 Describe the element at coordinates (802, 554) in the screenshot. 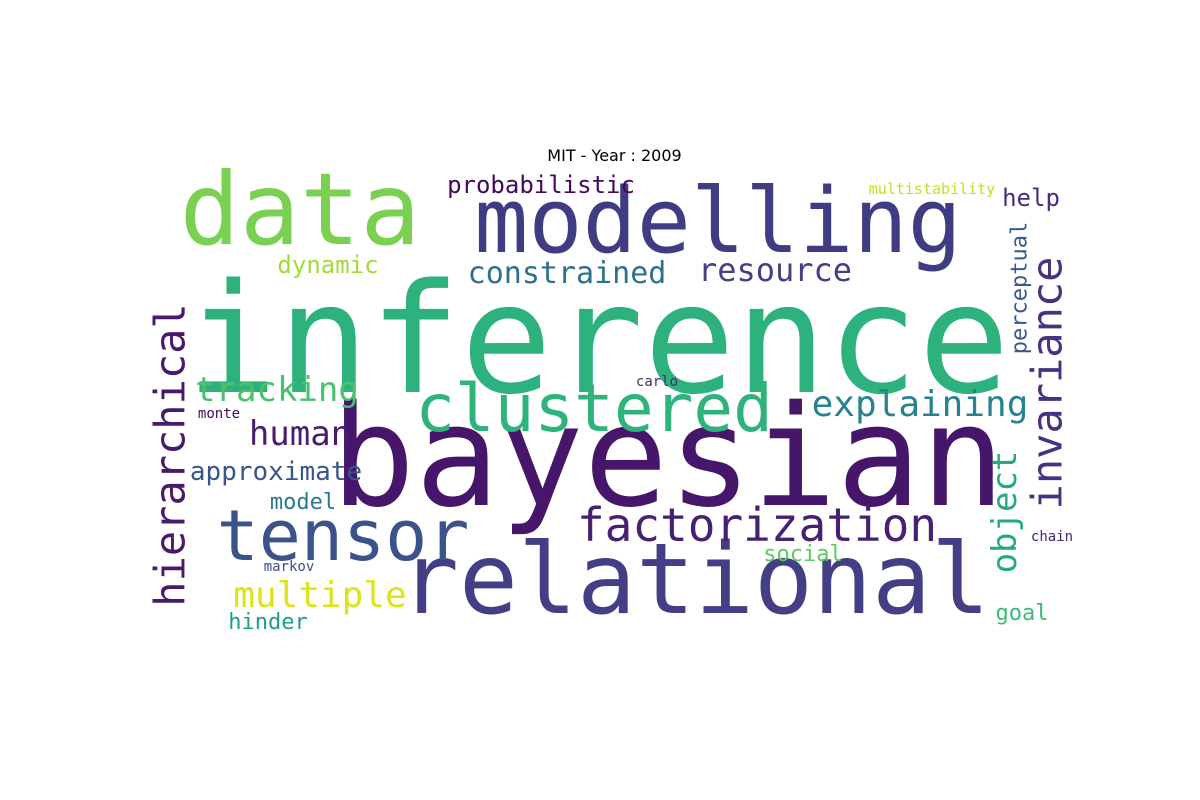

I see `word-social: social` at that location.